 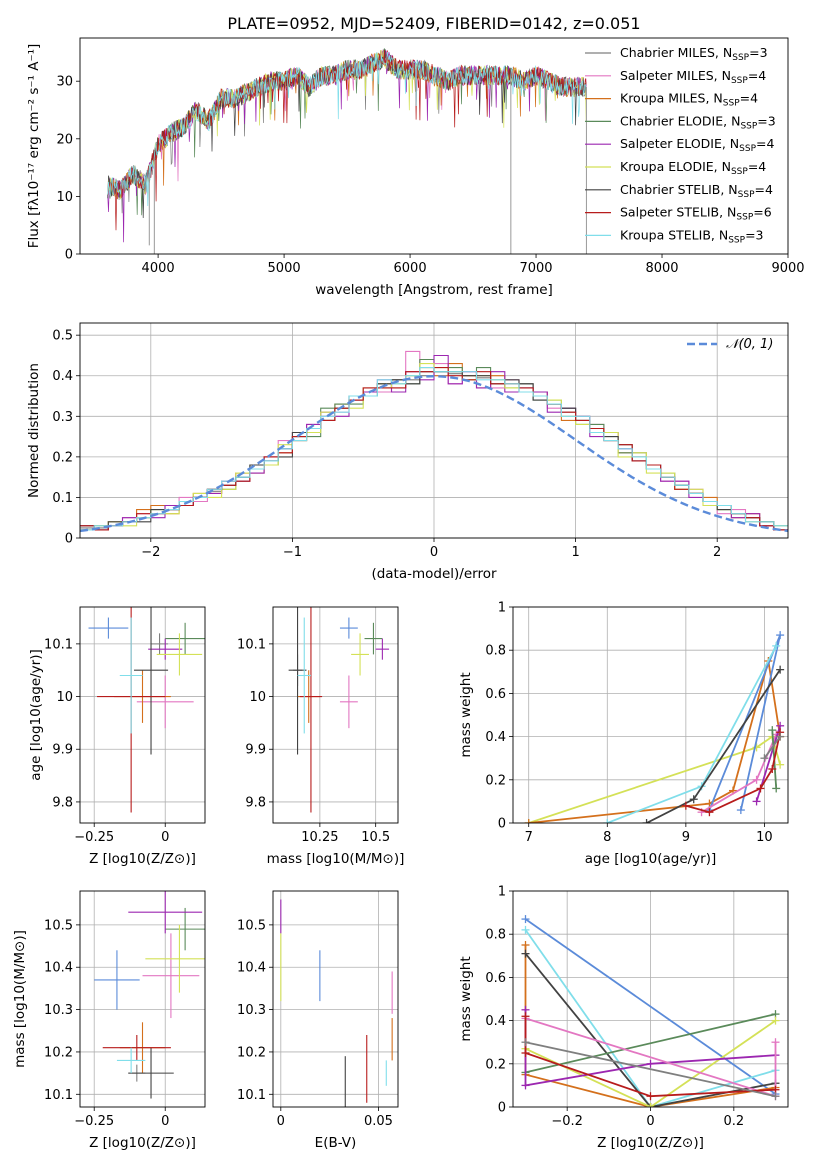 I want to click on x-axis-label: age [log10(age/yr)], so click(x=651, y=859).